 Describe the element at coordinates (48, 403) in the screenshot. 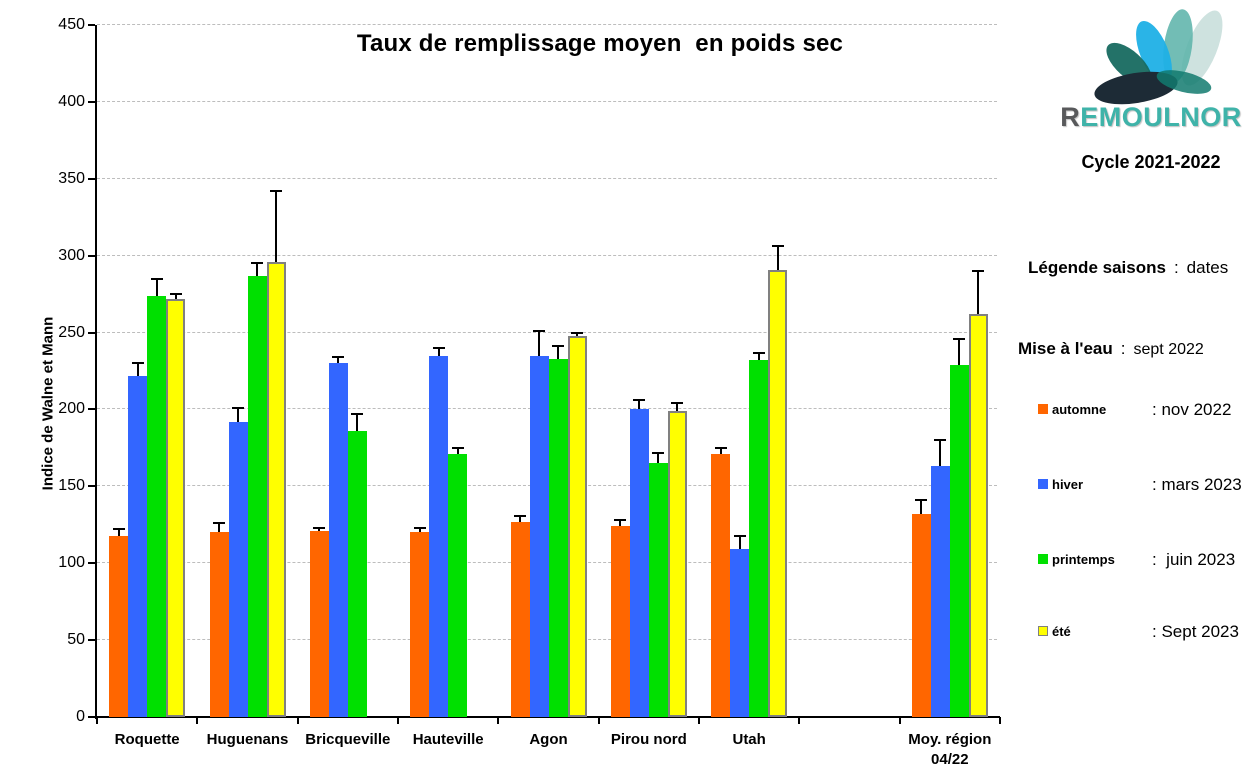

I see `y-axis-title: Indice de Walne et Mann` at that location.